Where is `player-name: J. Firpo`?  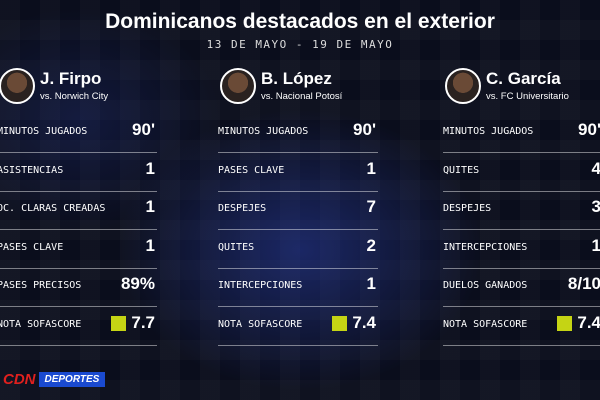
player-name: J. Firpo is located at coordinates (71, 78).